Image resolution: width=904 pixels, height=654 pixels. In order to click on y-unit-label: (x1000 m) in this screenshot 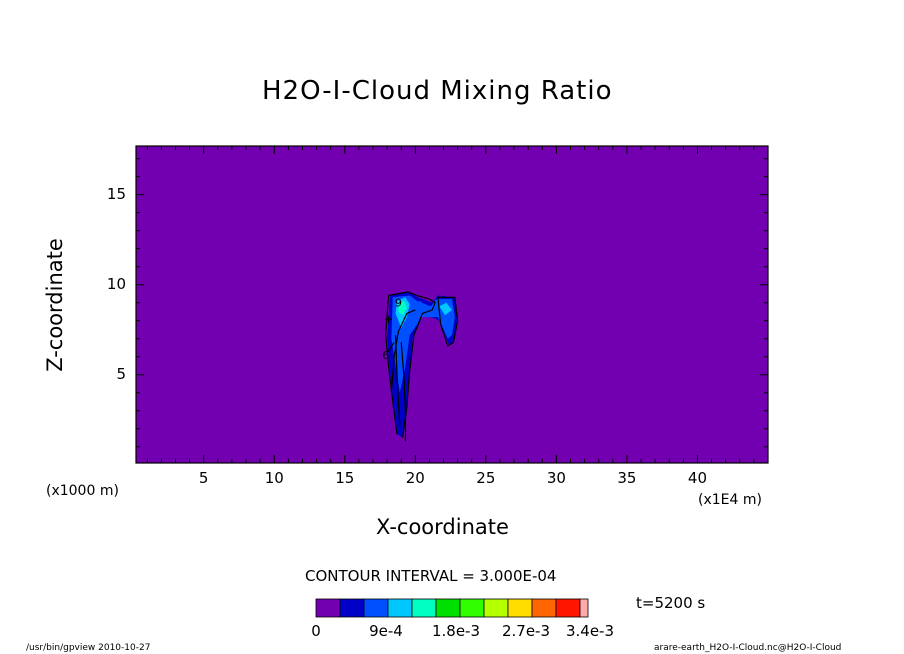, I will do `click(82, 491)`.